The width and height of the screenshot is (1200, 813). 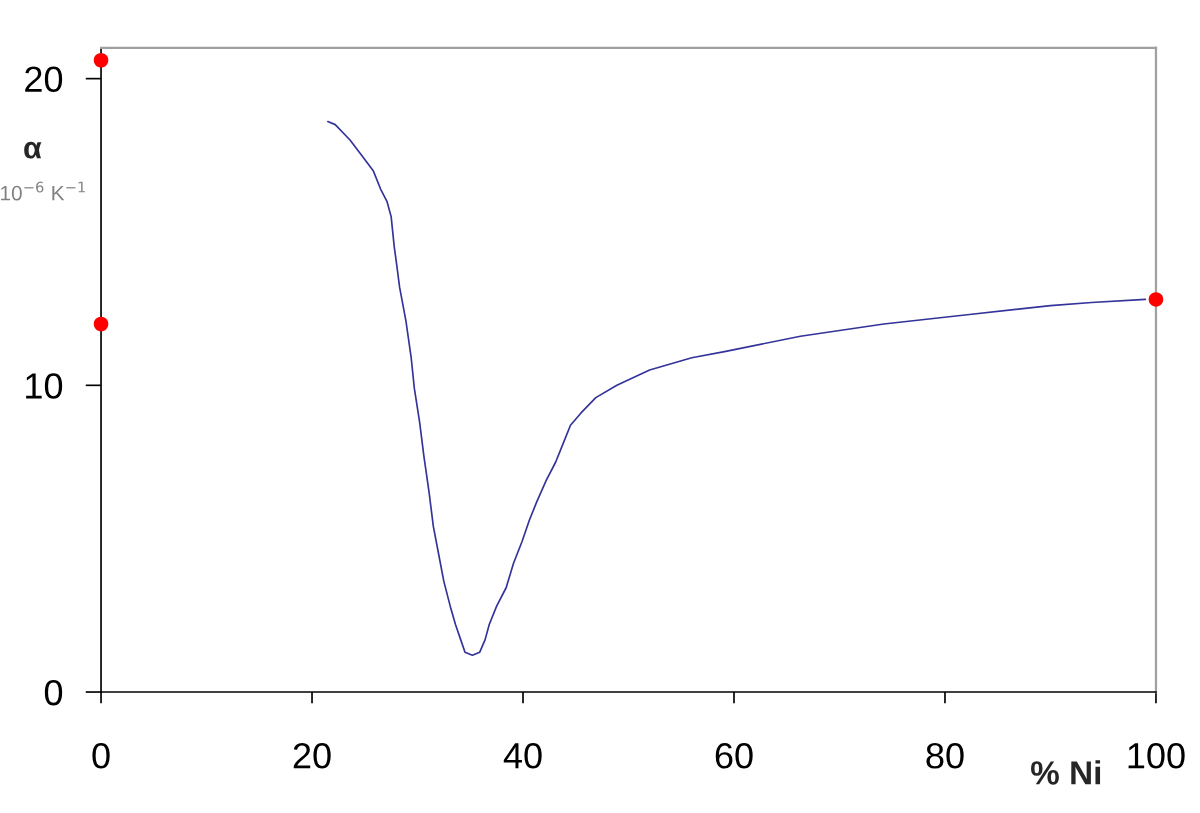 What do you see at coordinates (945, 755) in the screenshot?
I see `x-tick-label: 80` at bounding box center [945, 755].